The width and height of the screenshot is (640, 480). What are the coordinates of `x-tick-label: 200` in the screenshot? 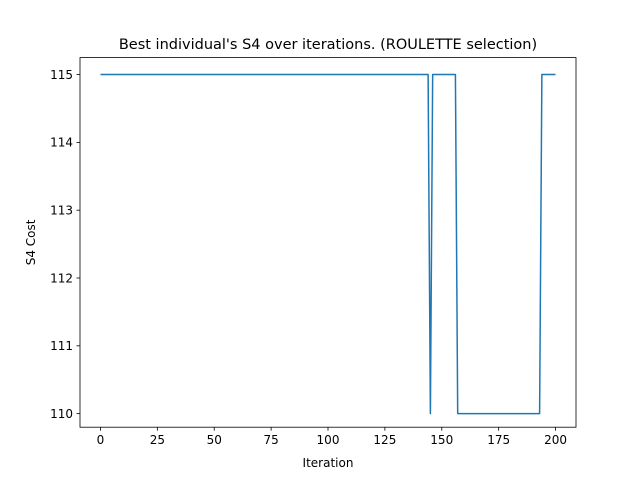 It's located at (555, 440).